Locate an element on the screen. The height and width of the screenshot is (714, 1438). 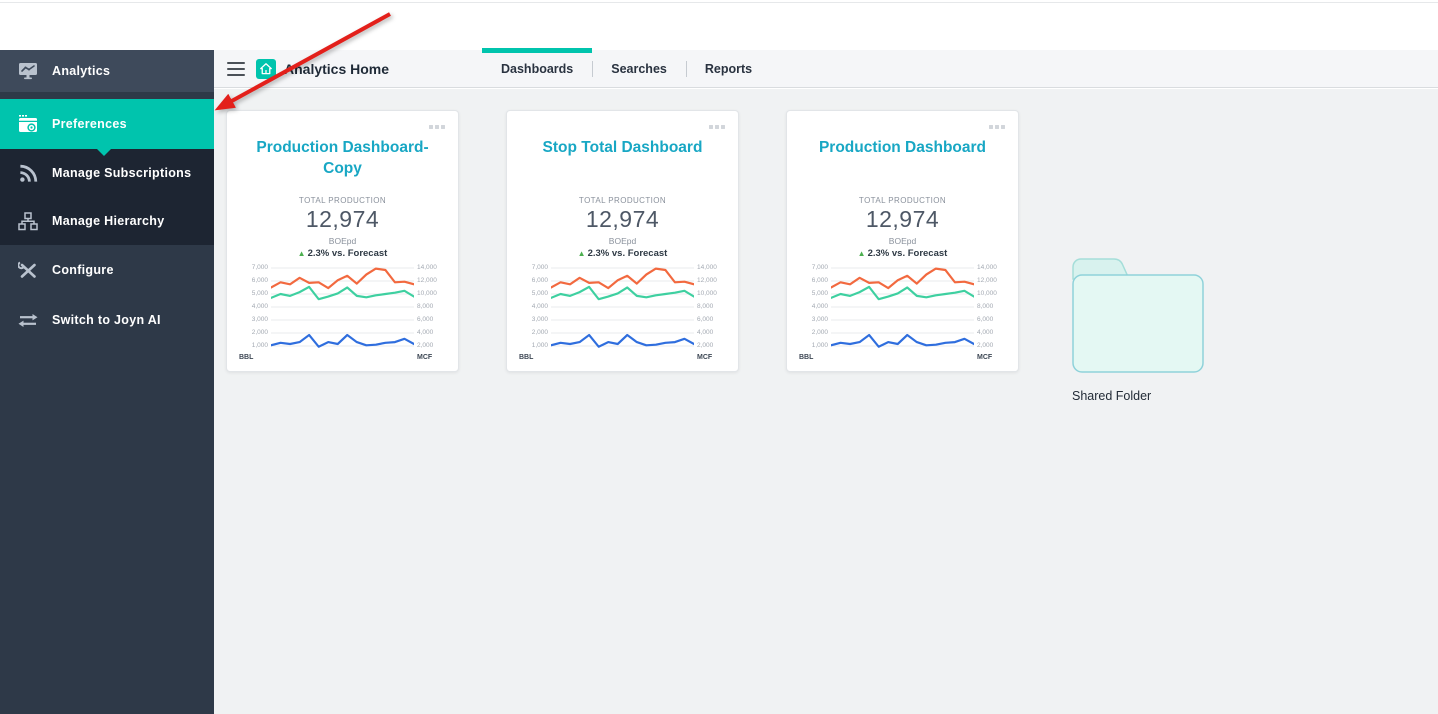
folder-icon is located at coordinates (1138, 315).